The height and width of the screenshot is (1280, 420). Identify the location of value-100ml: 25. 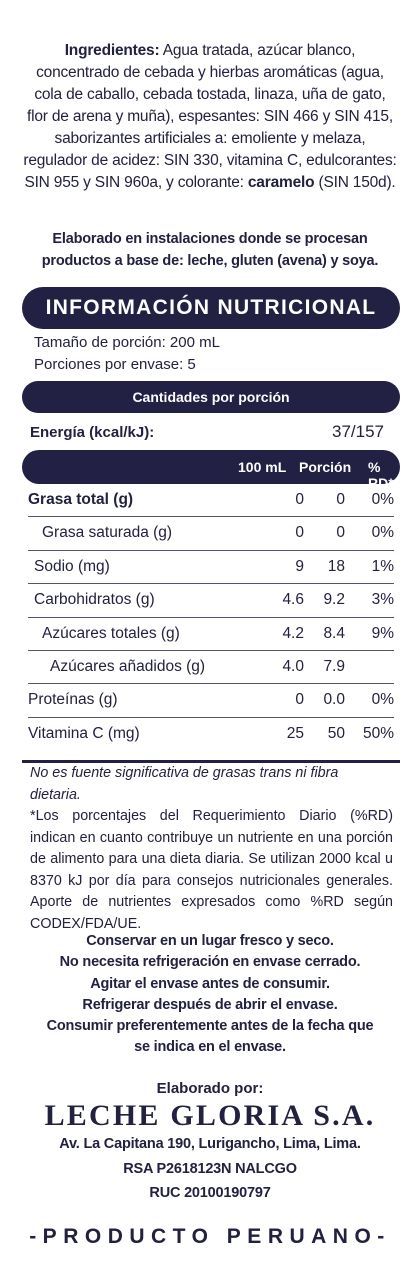
(295, 733).